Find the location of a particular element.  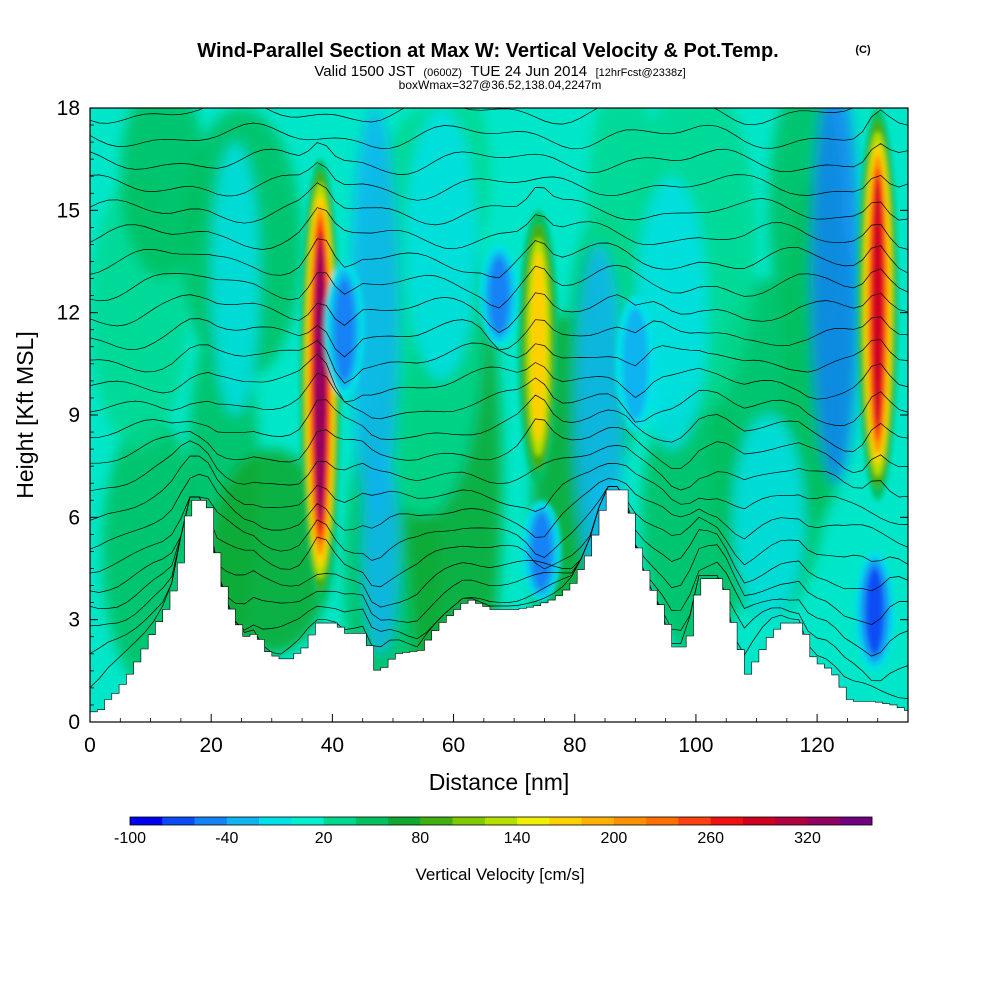

colorbar-tick-label: 320 is located at coordinates (807, 838).